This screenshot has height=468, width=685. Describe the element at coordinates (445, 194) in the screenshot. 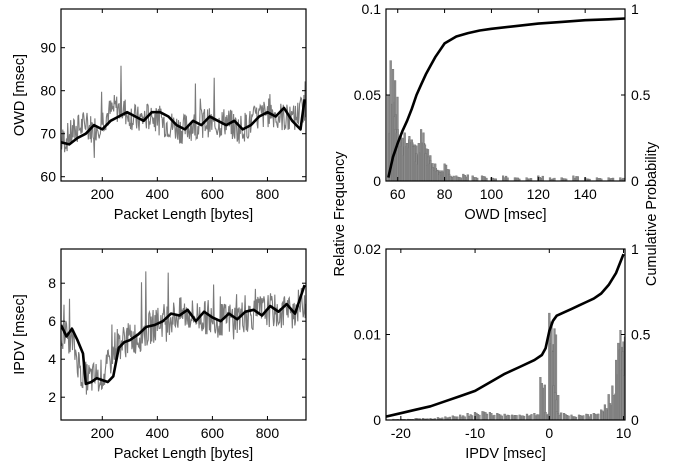

I see `x-tick-label: 80` at that location.